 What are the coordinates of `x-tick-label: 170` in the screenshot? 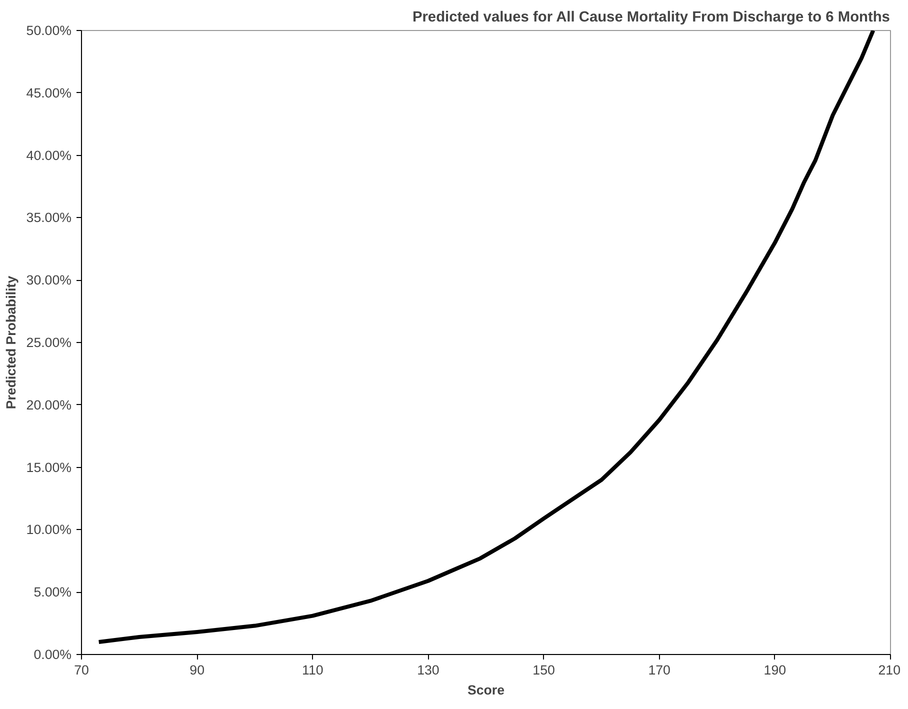 It's located at (659, 670).